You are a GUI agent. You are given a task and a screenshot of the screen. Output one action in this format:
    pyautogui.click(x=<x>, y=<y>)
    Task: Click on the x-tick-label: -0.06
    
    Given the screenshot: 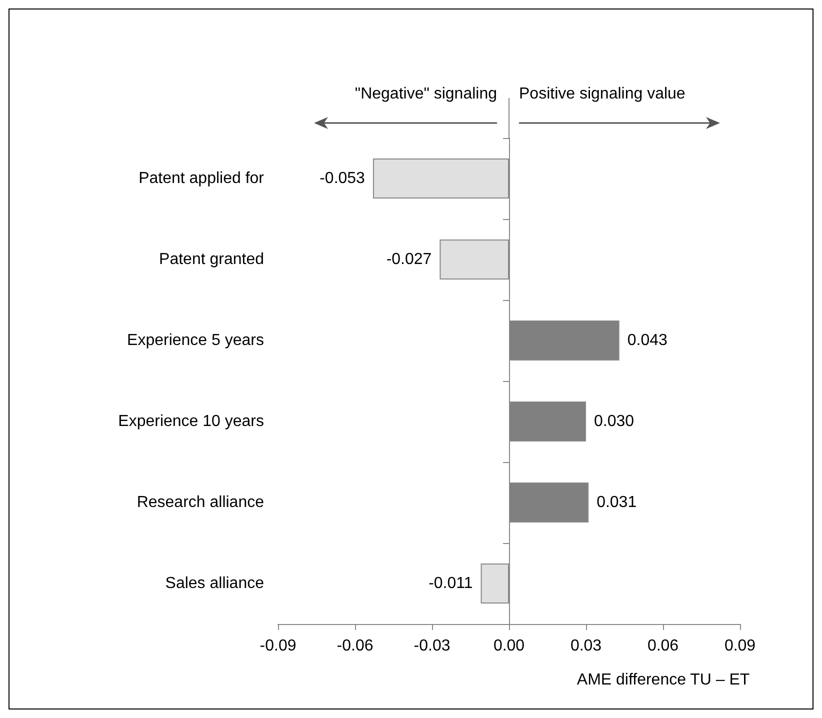 What is the action you would take?
    pyautogui.click(x=355, y=646)
    